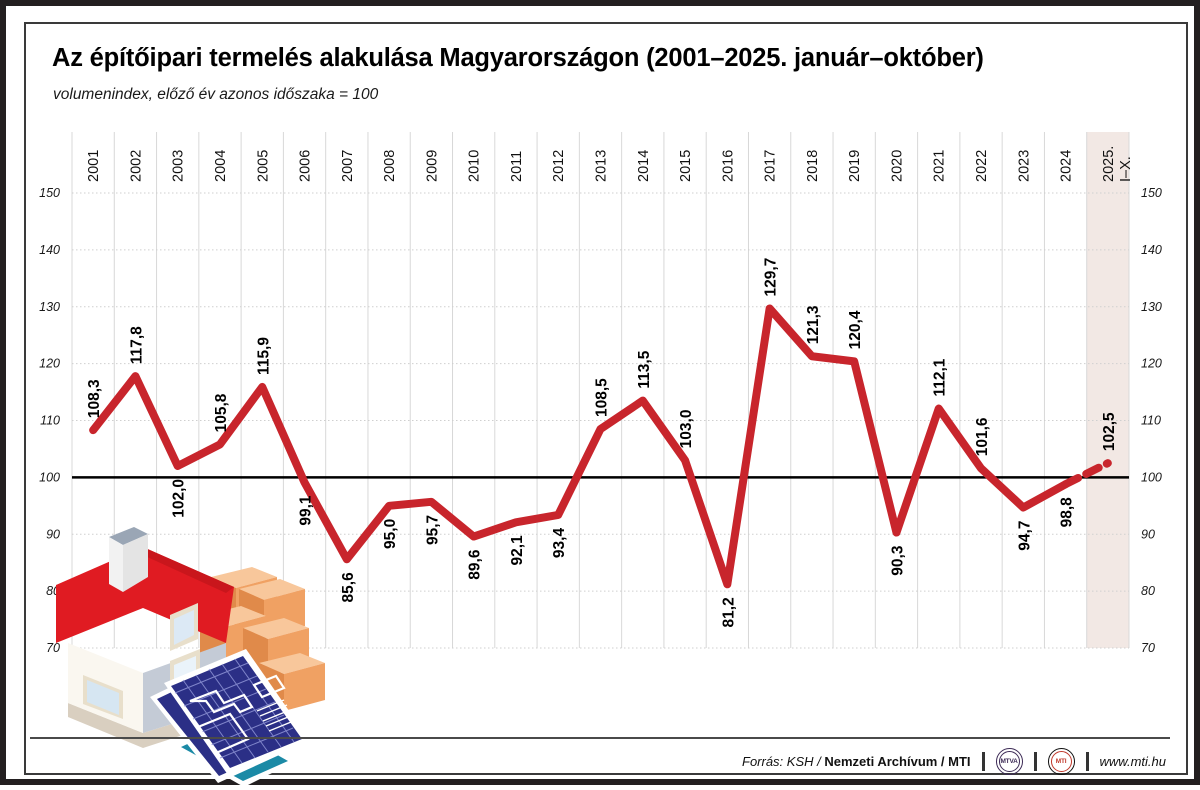 The image size is (1200, 790). I want to click on svg-text: 2014, so click(644, 166).